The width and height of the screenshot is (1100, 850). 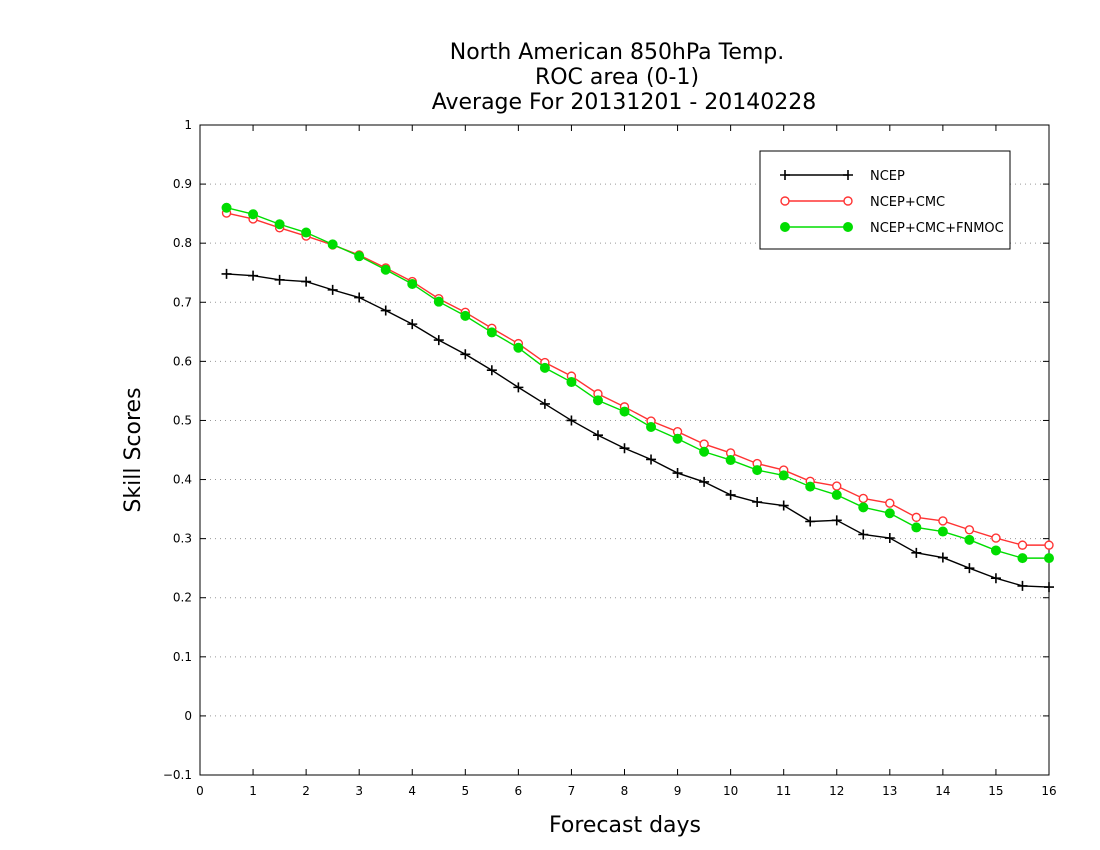 What do you see at coordinates (519, 791) in the screenshot?
I see `x-tick-label: 6` at bounding box center [519, 791].